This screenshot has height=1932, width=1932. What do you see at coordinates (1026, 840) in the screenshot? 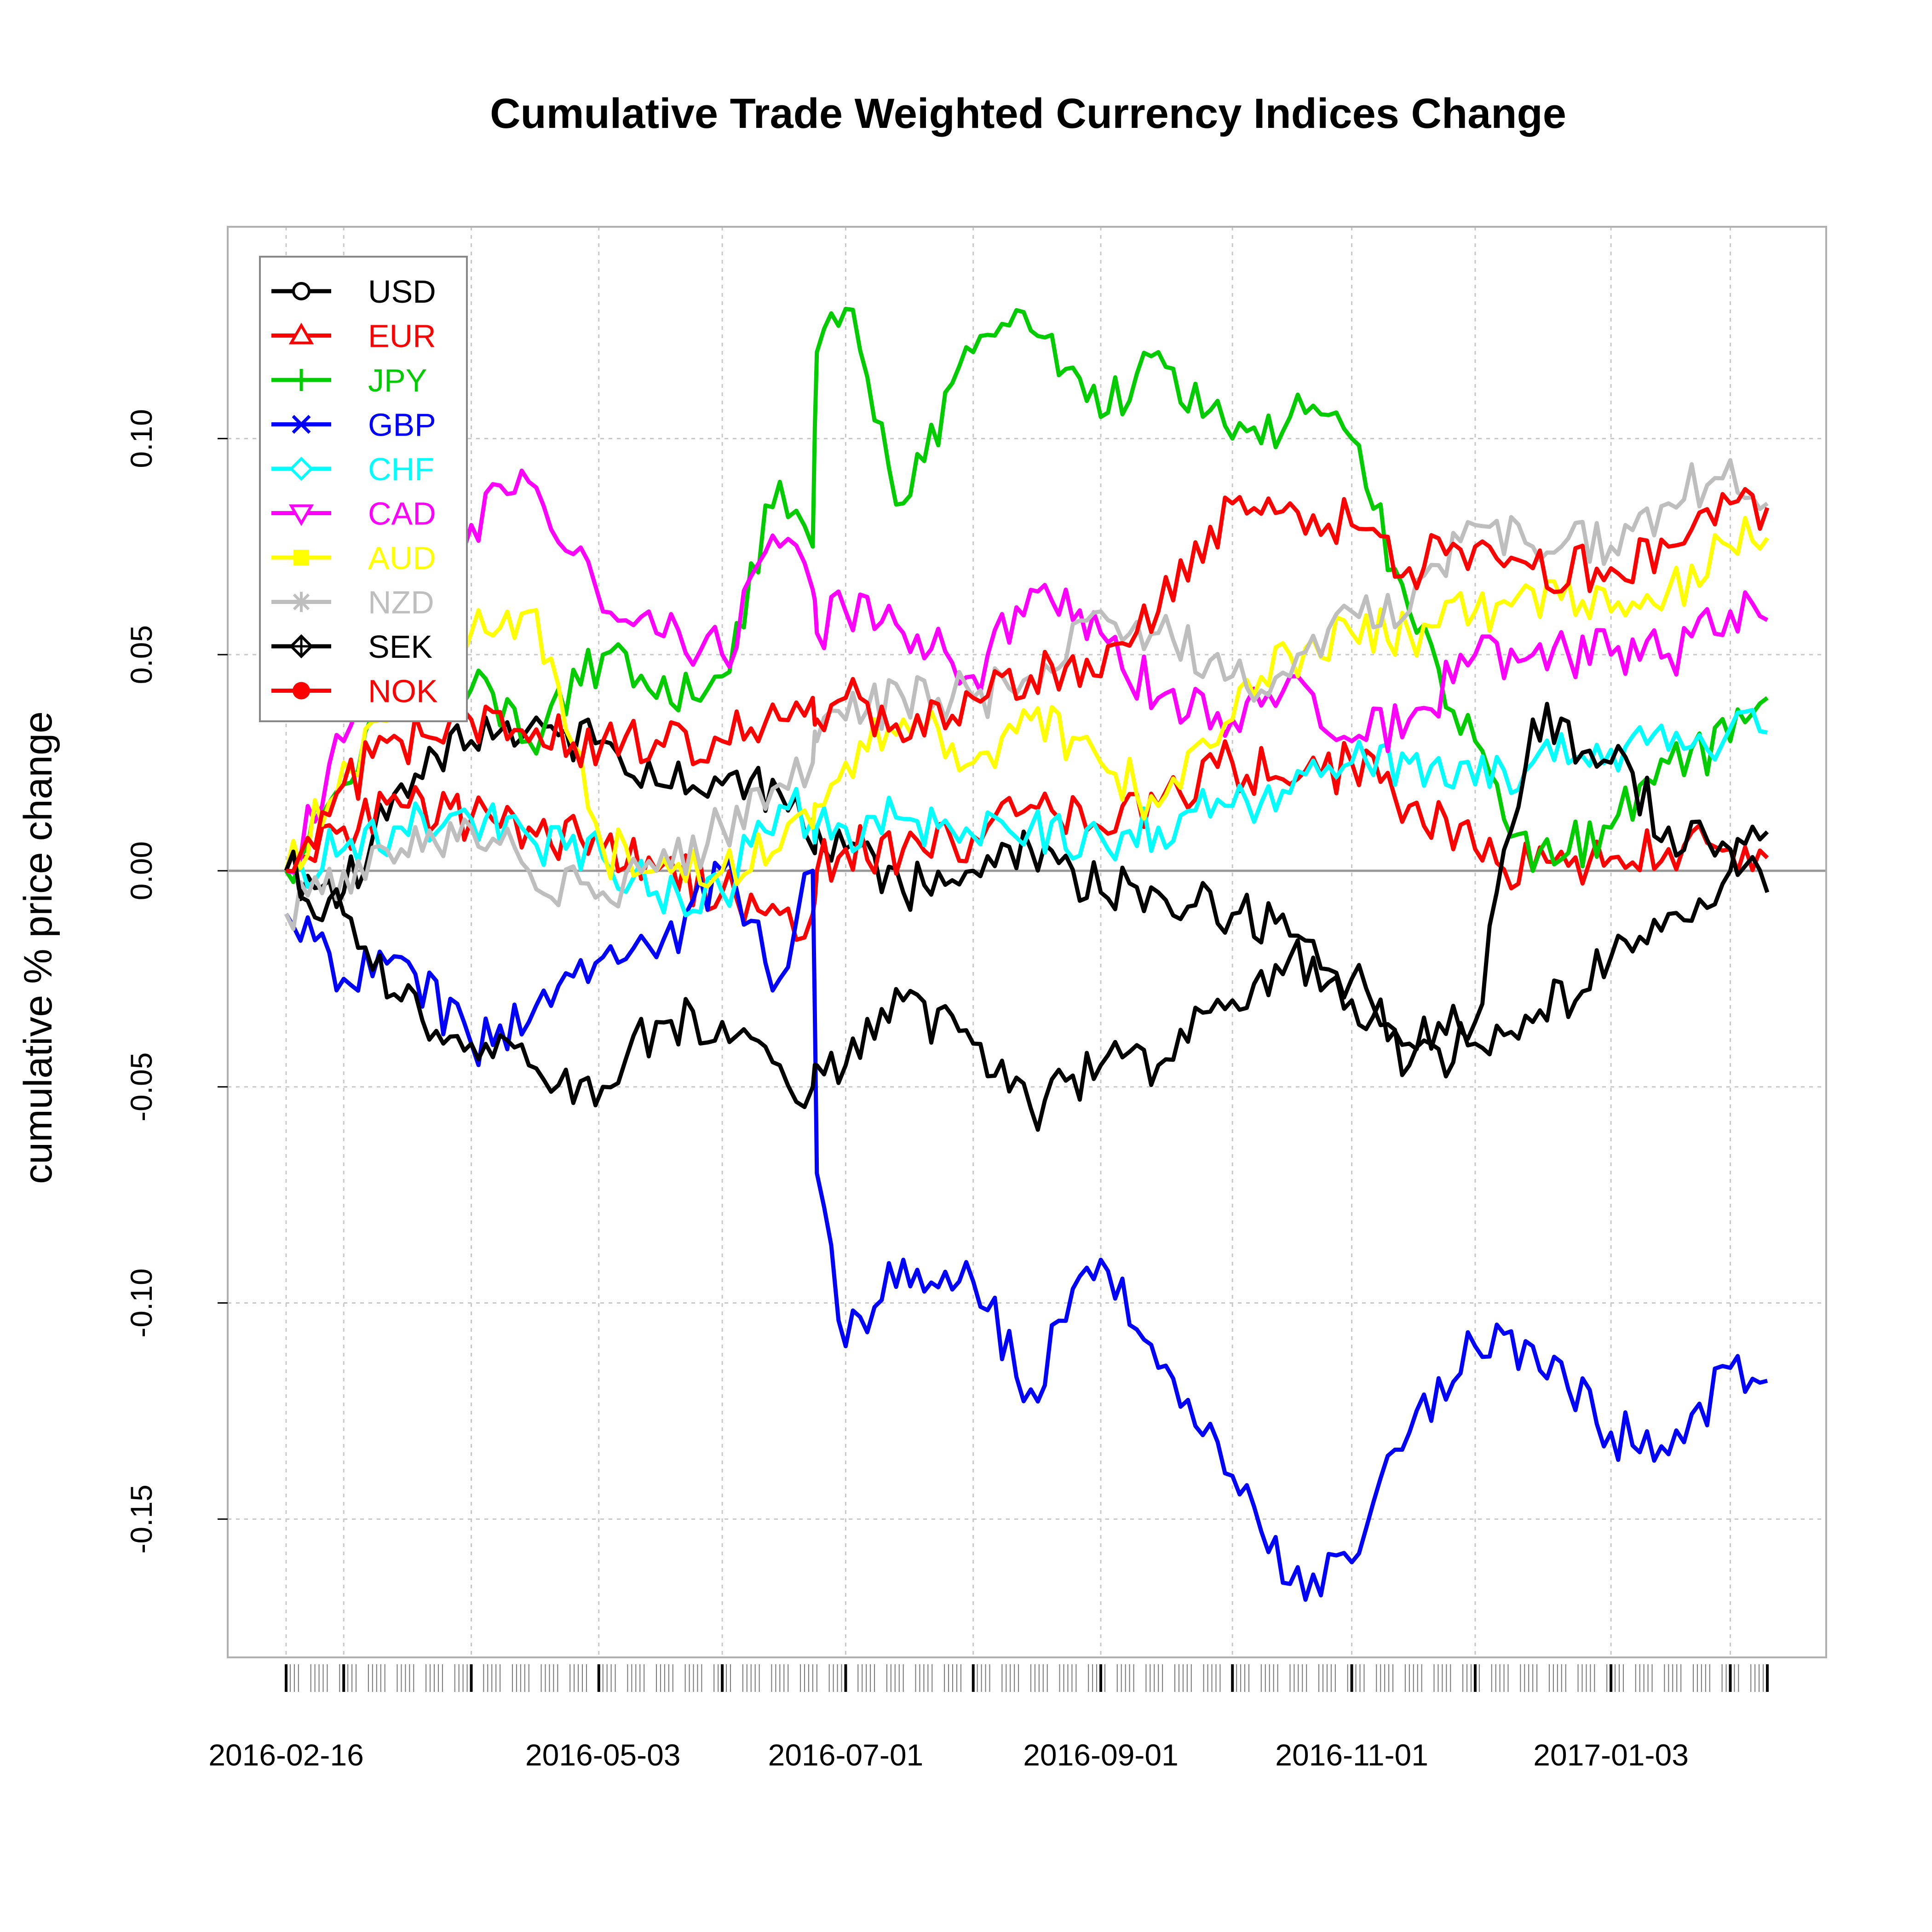
I see `series-line-eur` at bounding box center [1026, 840].